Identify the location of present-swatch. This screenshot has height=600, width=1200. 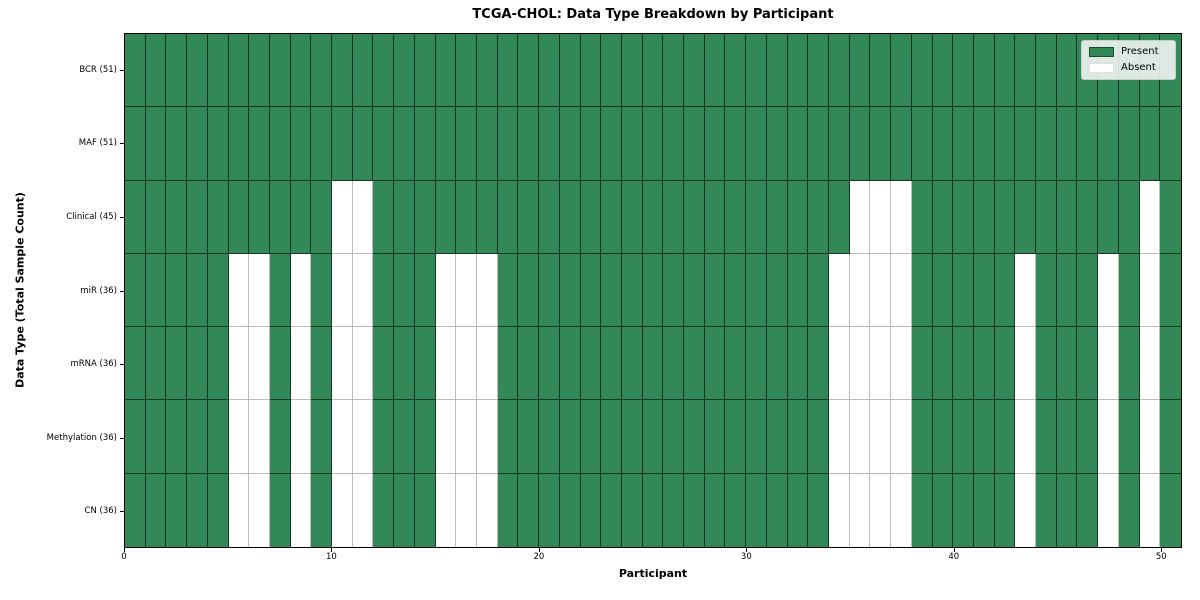
(1101, 52).